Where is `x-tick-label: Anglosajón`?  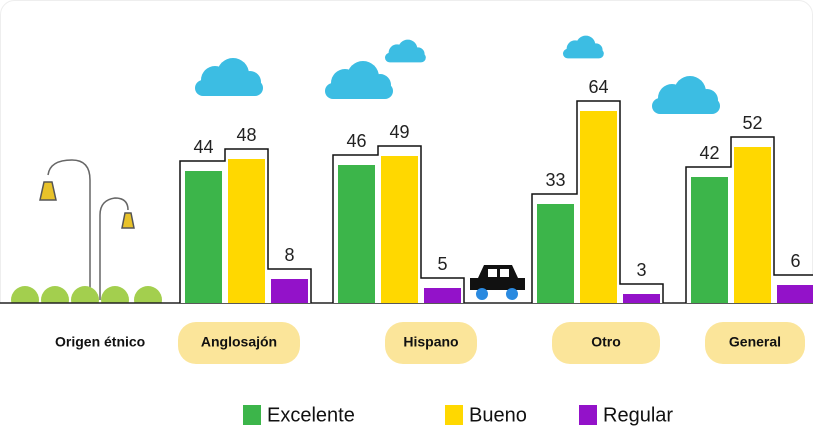
x-tick-label: Anglosajón is located at coordinates (239, 342).